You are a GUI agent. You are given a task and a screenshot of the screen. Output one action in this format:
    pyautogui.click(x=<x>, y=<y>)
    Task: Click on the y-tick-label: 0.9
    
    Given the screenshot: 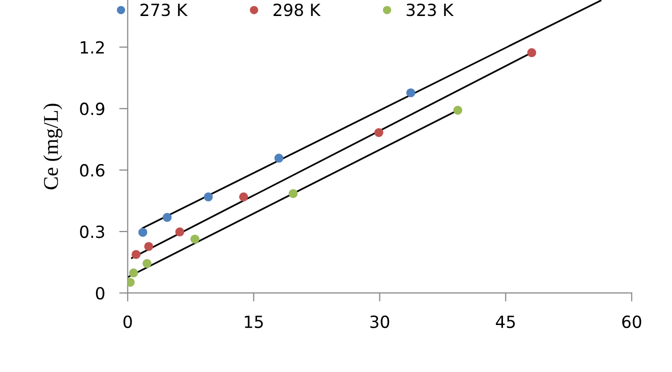 What is the action you would take?
    pyautogui.click(x=92, y=109)
    